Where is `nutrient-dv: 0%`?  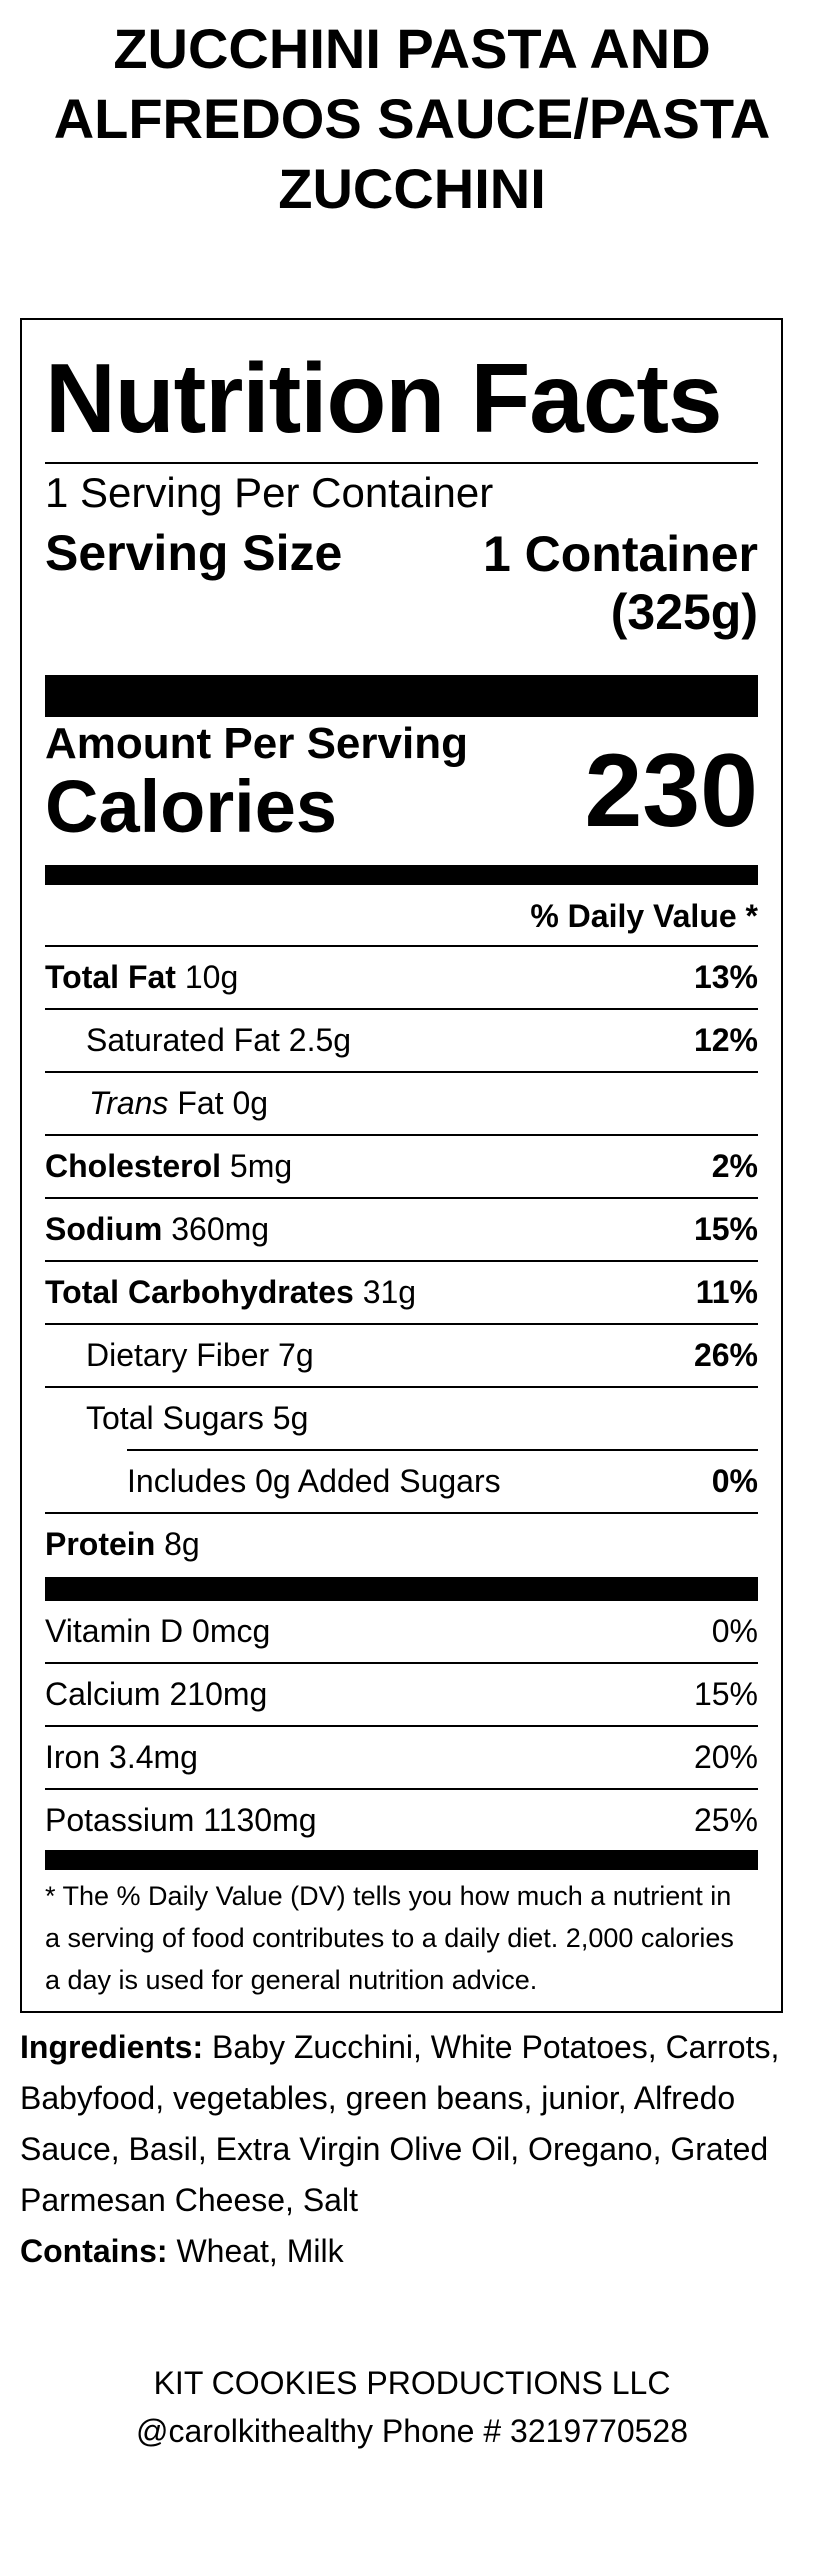
nutrient-dv: 0% is located at coordinates (734, 1481).